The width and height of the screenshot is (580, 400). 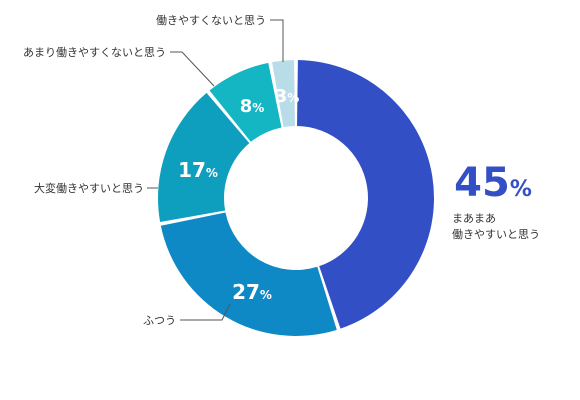 I want to click on slice-percent-label: 45%, so click(x=493, y=183).